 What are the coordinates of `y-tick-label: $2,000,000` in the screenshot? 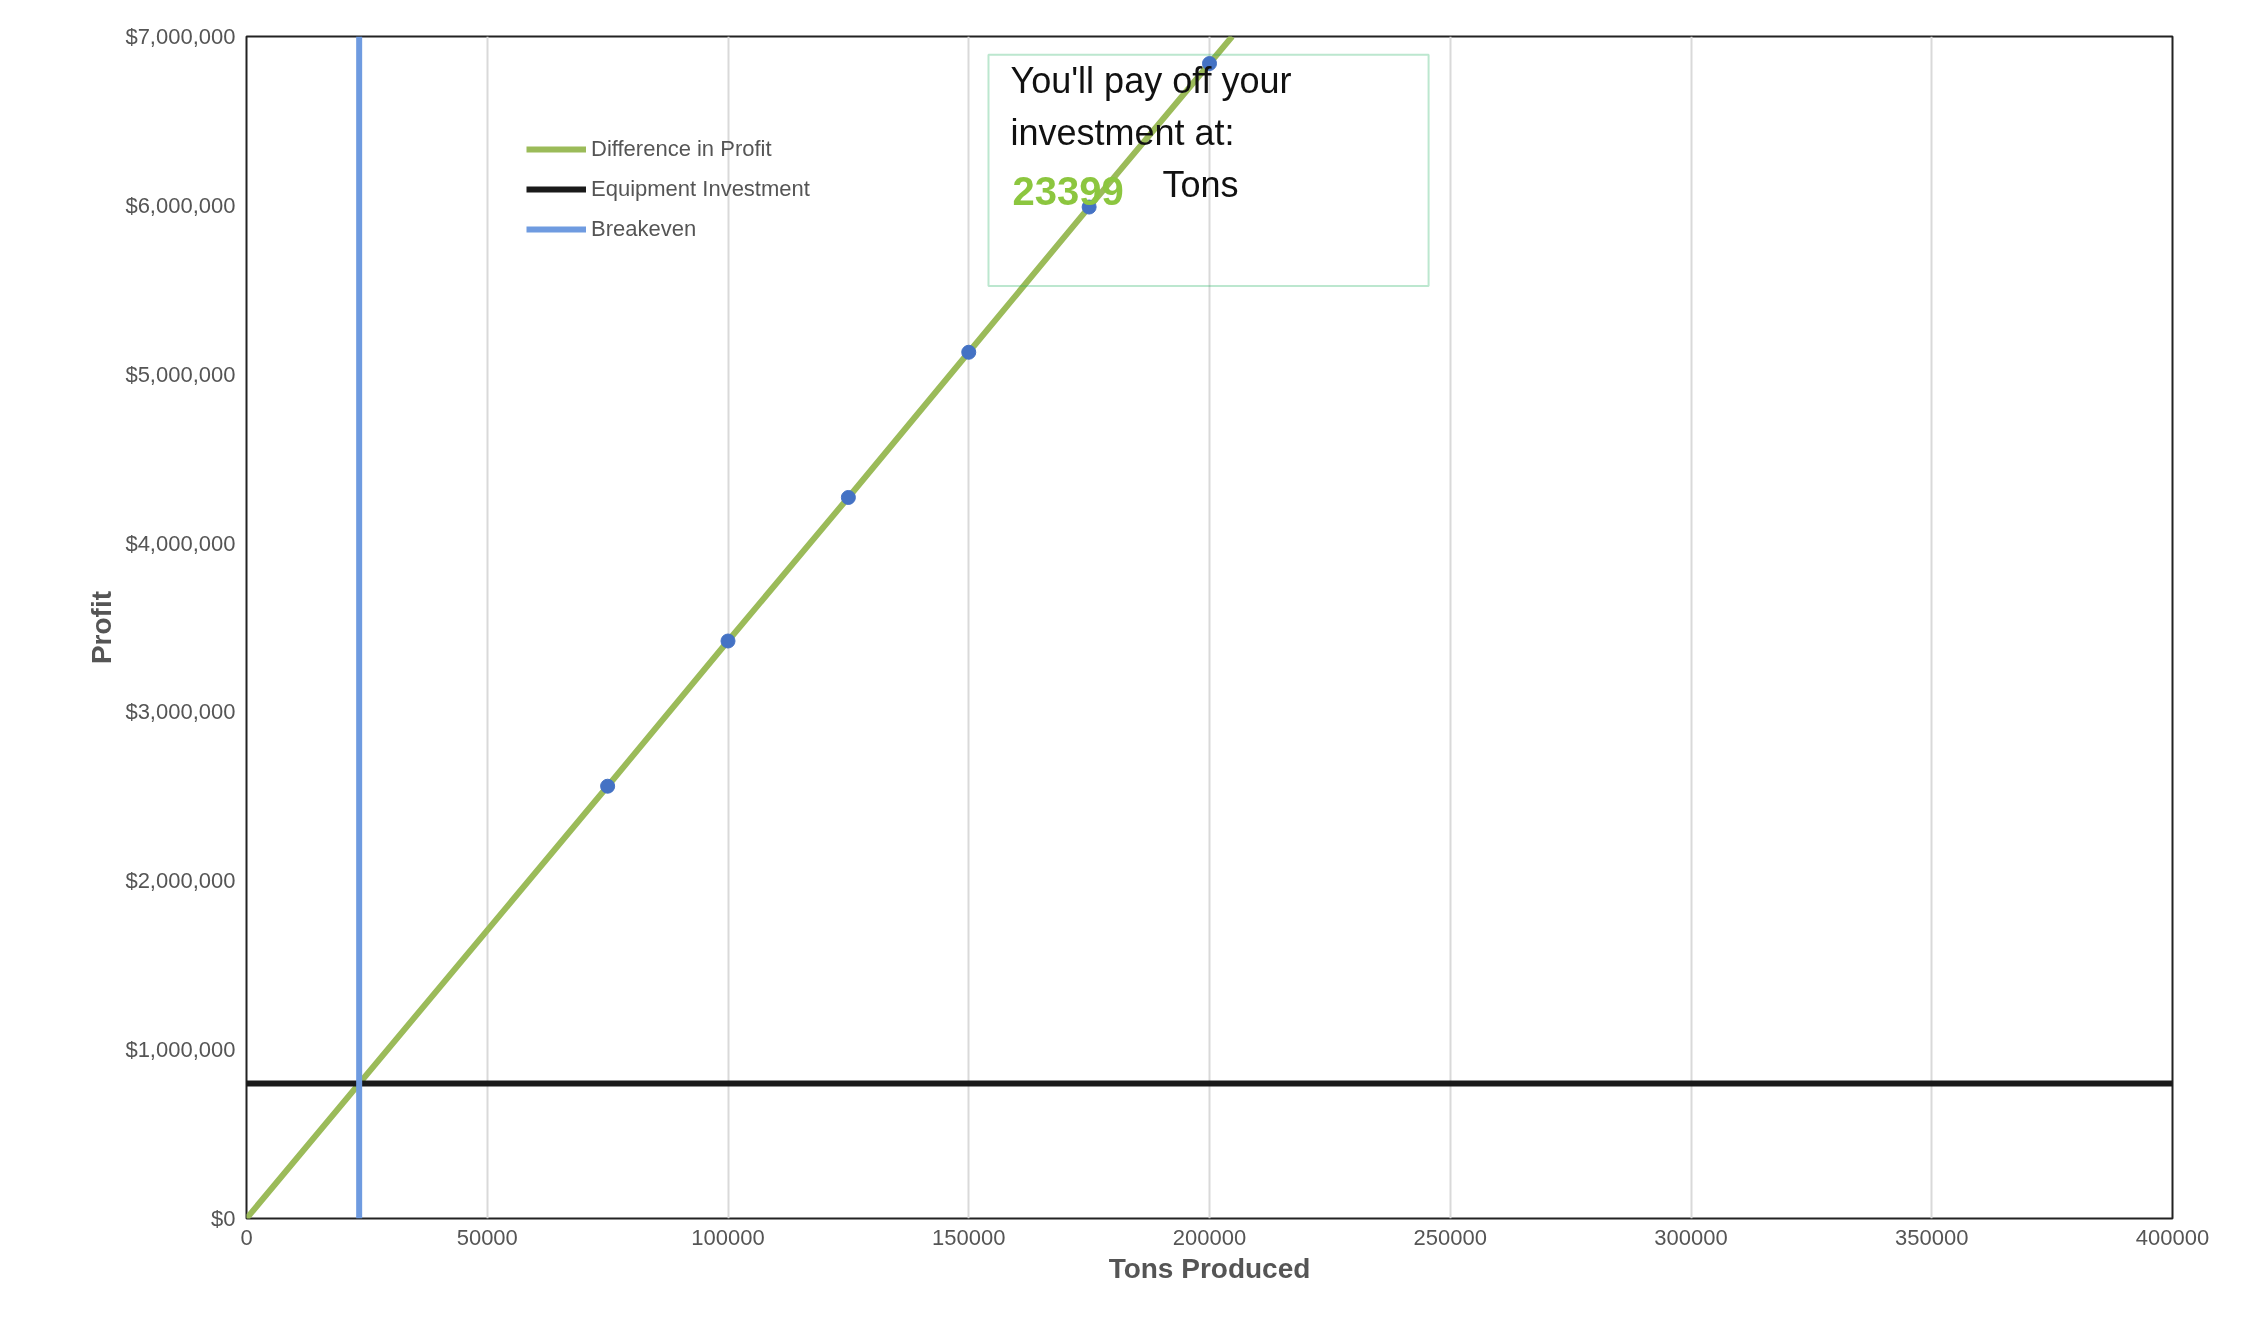 It's located at (180, 881).